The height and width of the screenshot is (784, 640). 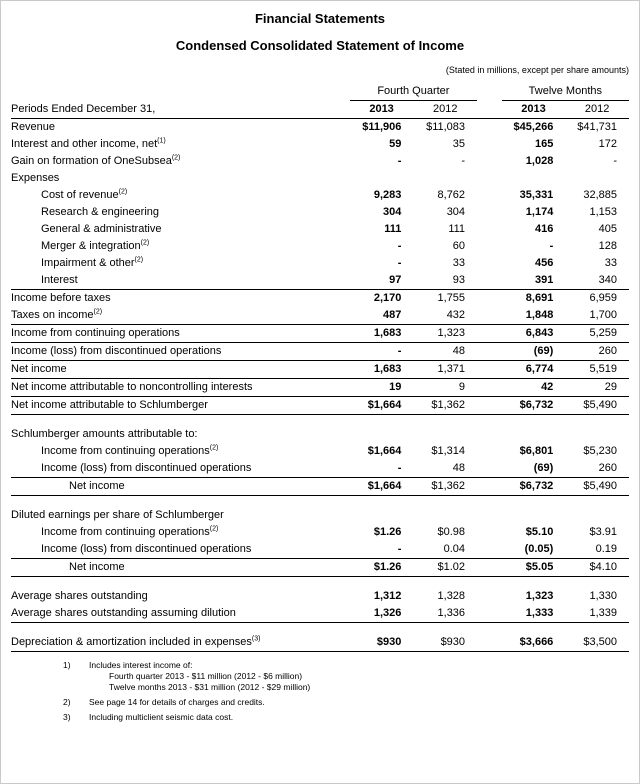 What do you see at coordinates (180, 316) in the screenshot?
I see `row-label: Taxes on income(2)` at bounding box center [180, 316].